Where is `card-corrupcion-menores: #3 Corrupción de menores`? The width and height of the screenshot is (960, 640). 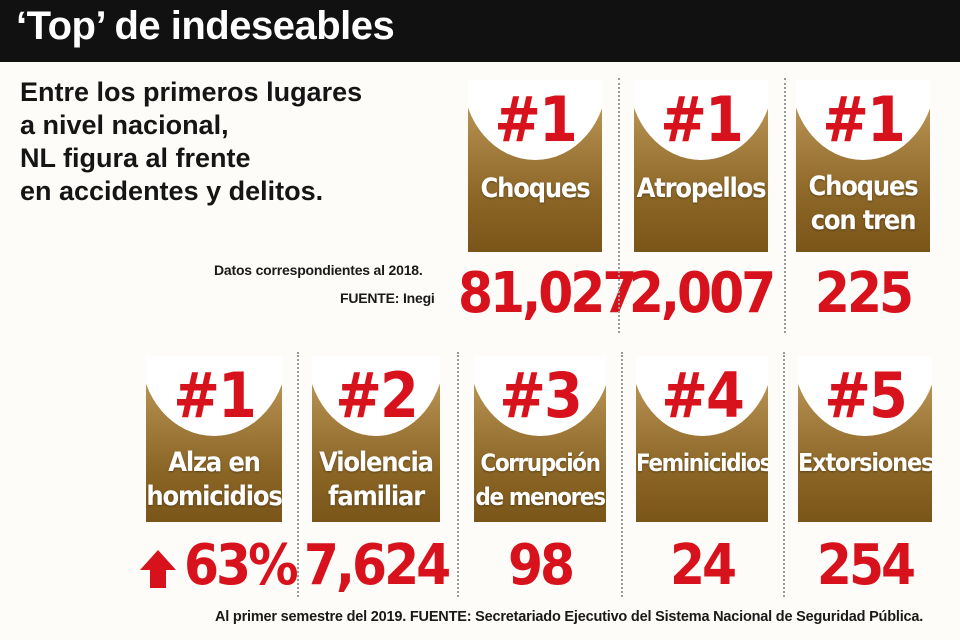
card-corrupcion-menores: #3 Corrupción de menores is located at coordinates (540, 439).